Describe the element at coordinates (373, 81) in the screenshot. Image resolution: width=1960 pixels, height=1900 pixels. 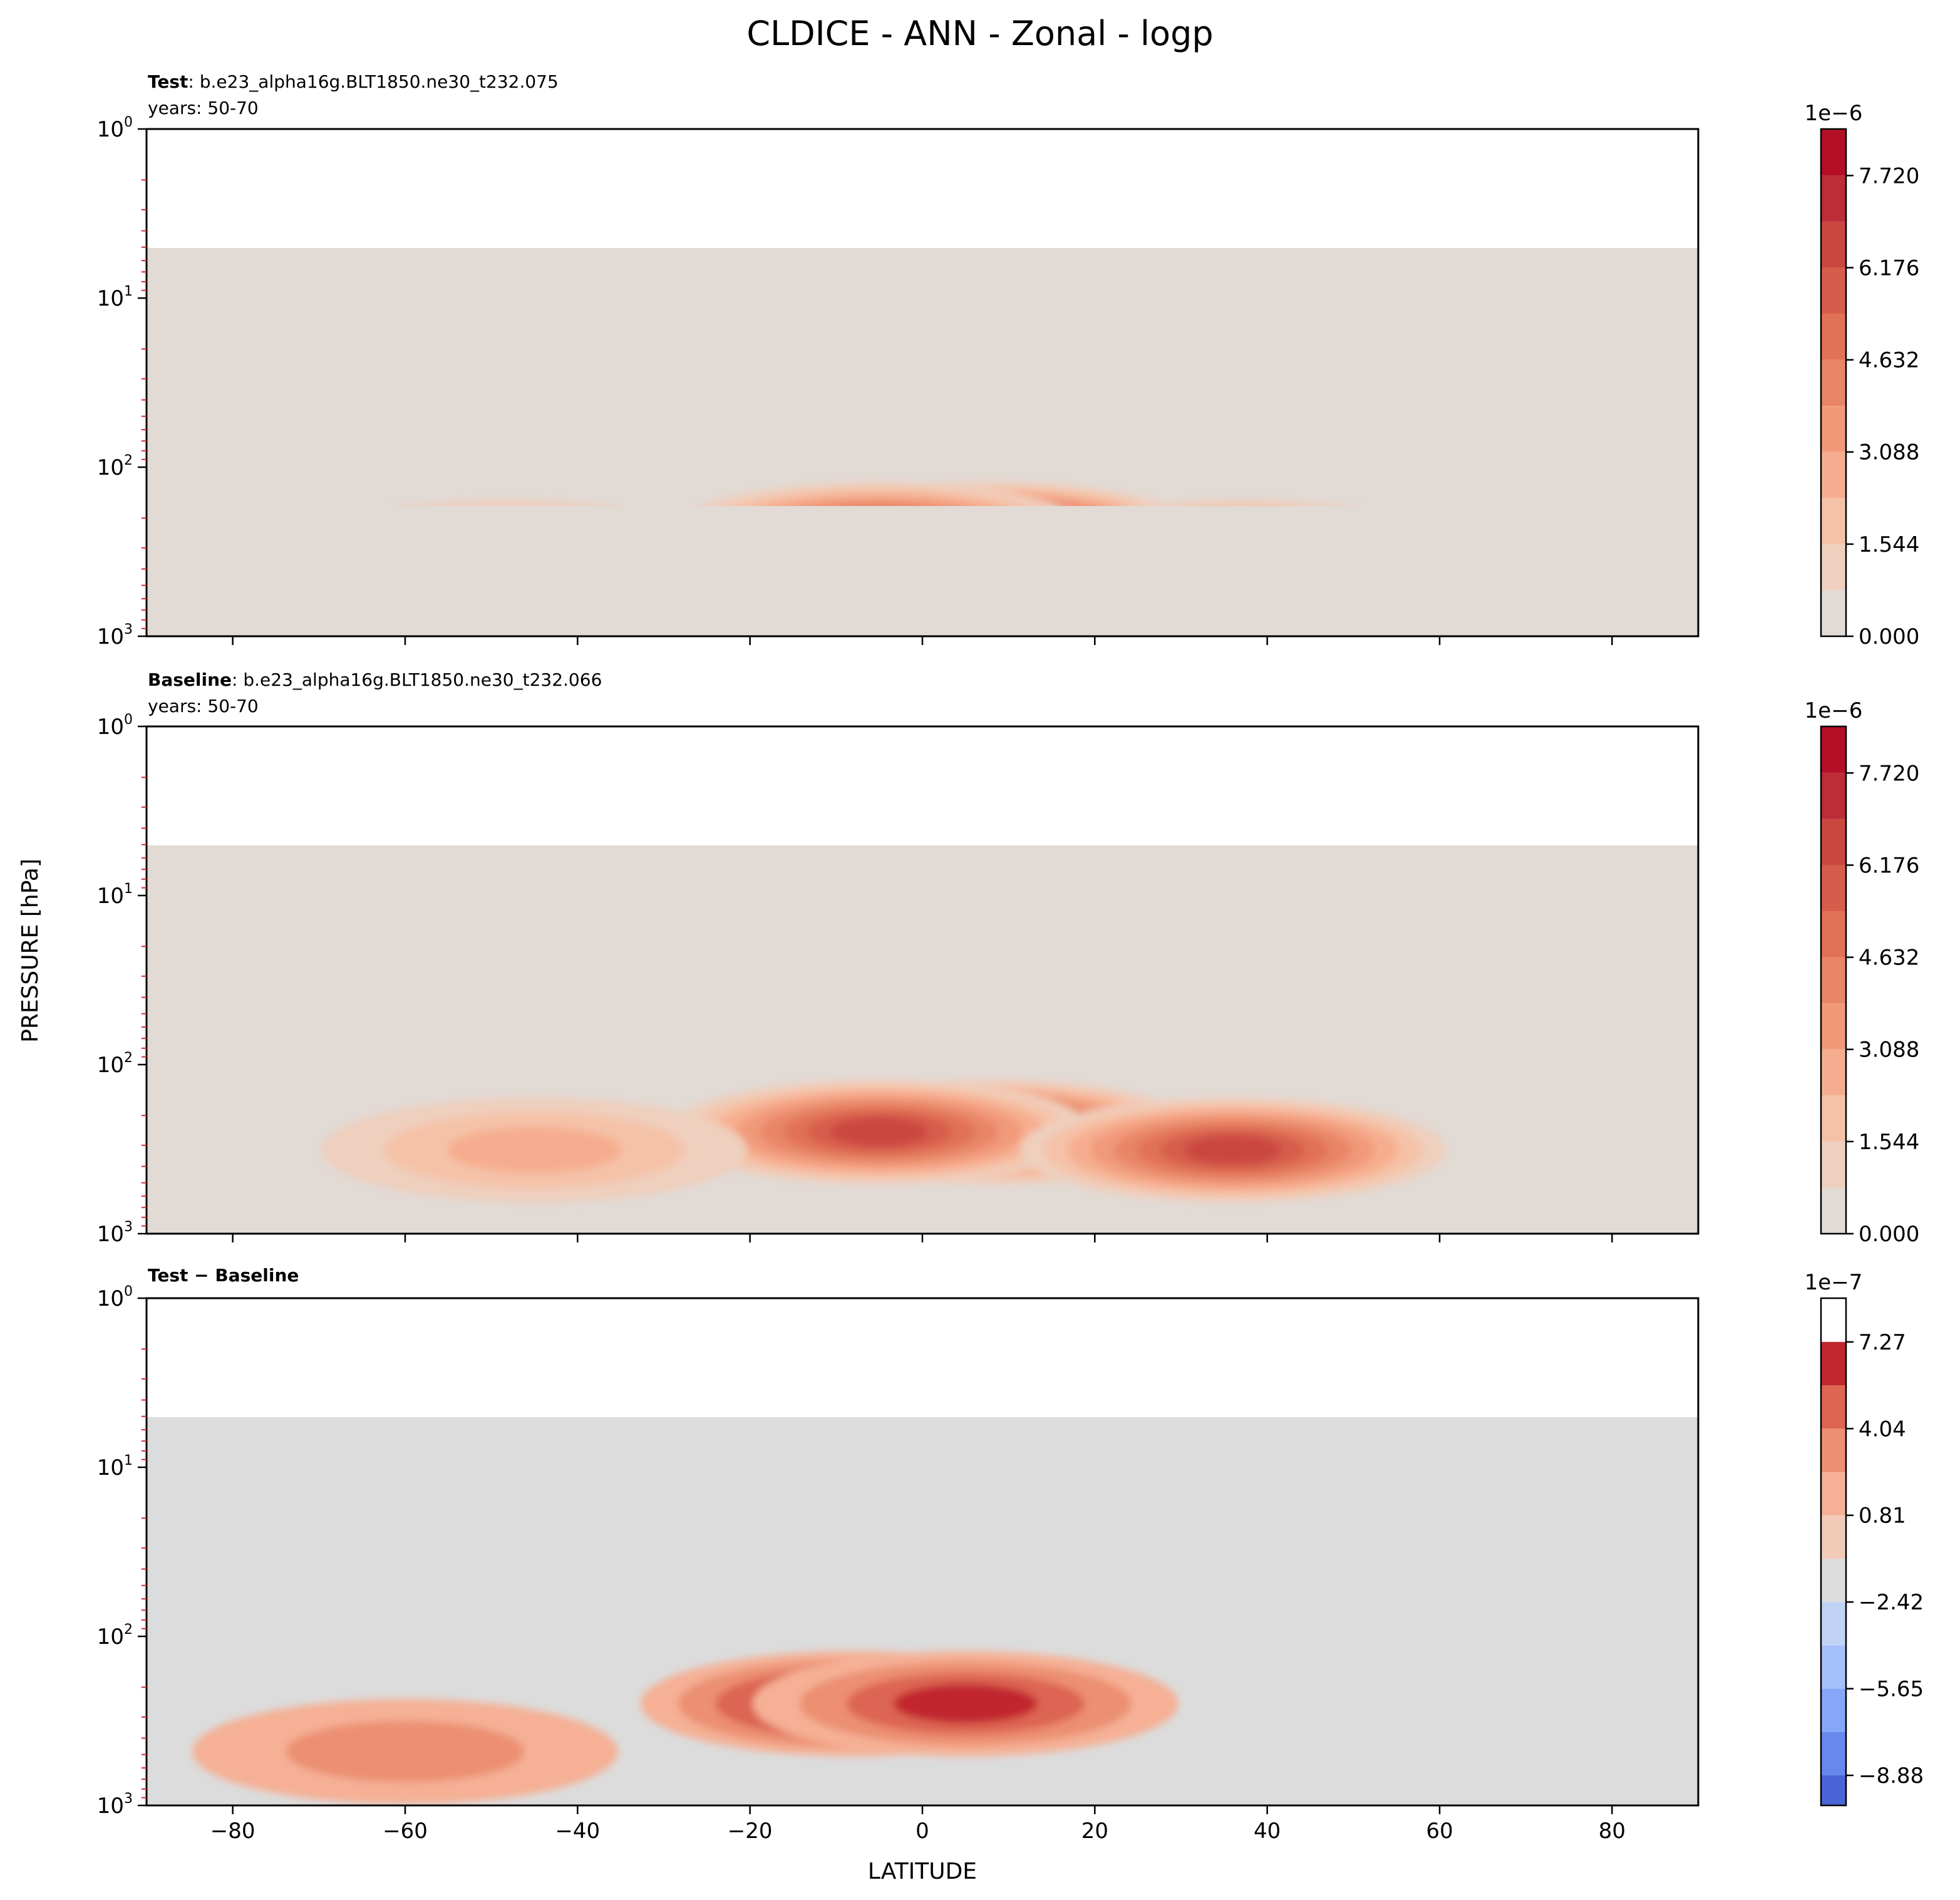
I see `panel-label-text: : b.e23_alpha16g.BLT1850.ne30_t232.075` at that location.